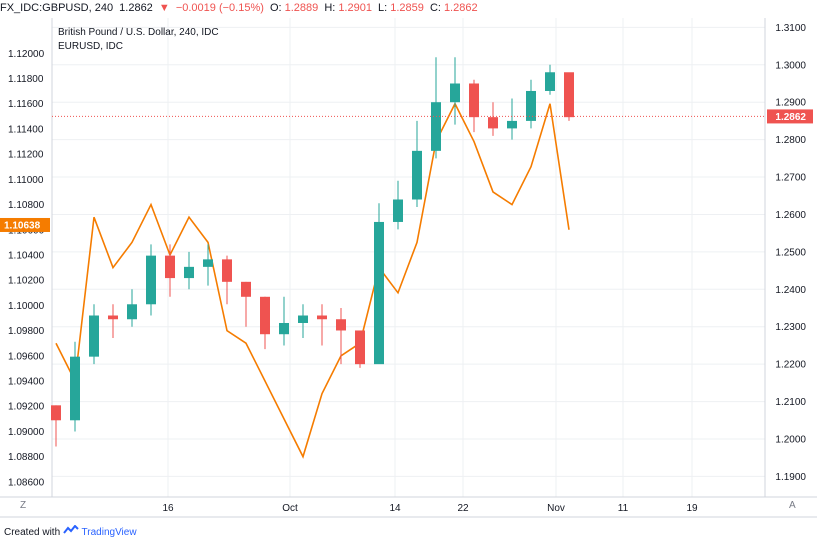 The height and width of the screenshot is (543, 817). I want to click on y-tick-label-left: 1.11200, so click(26, 155).